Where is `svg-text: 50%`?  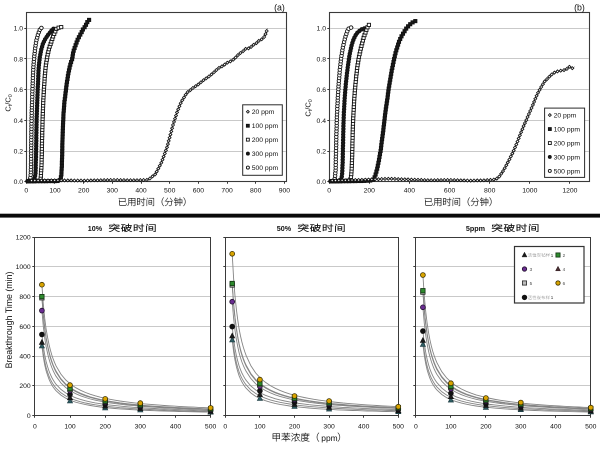 svg-text: 50% is located at coordinates (284, 228).